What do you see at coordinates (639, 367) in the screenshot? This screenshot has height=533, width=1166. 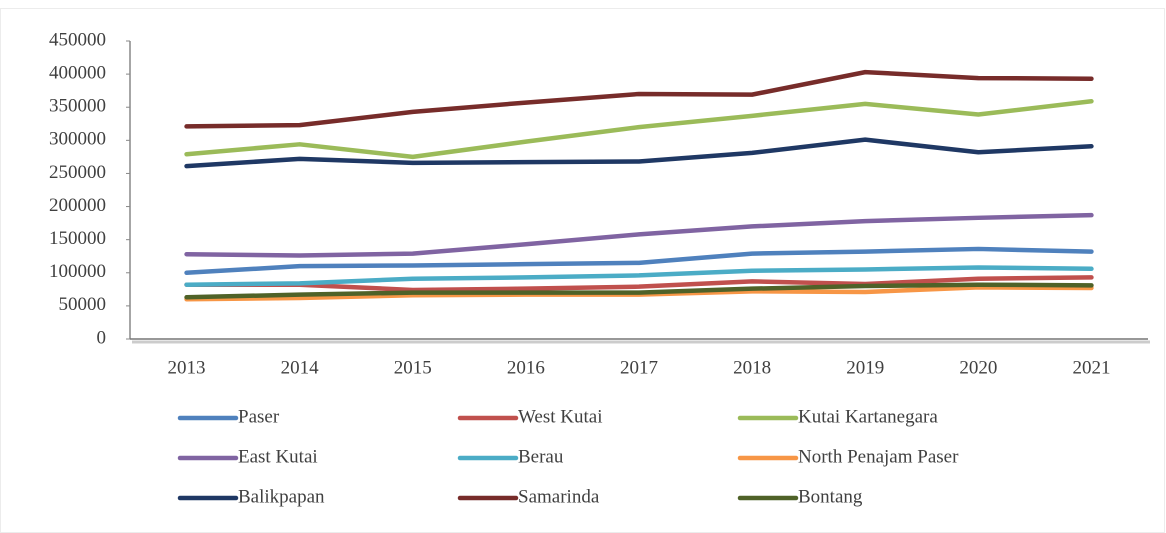 I see `x-tick-label: 2017` at bounding box center [639, 367].